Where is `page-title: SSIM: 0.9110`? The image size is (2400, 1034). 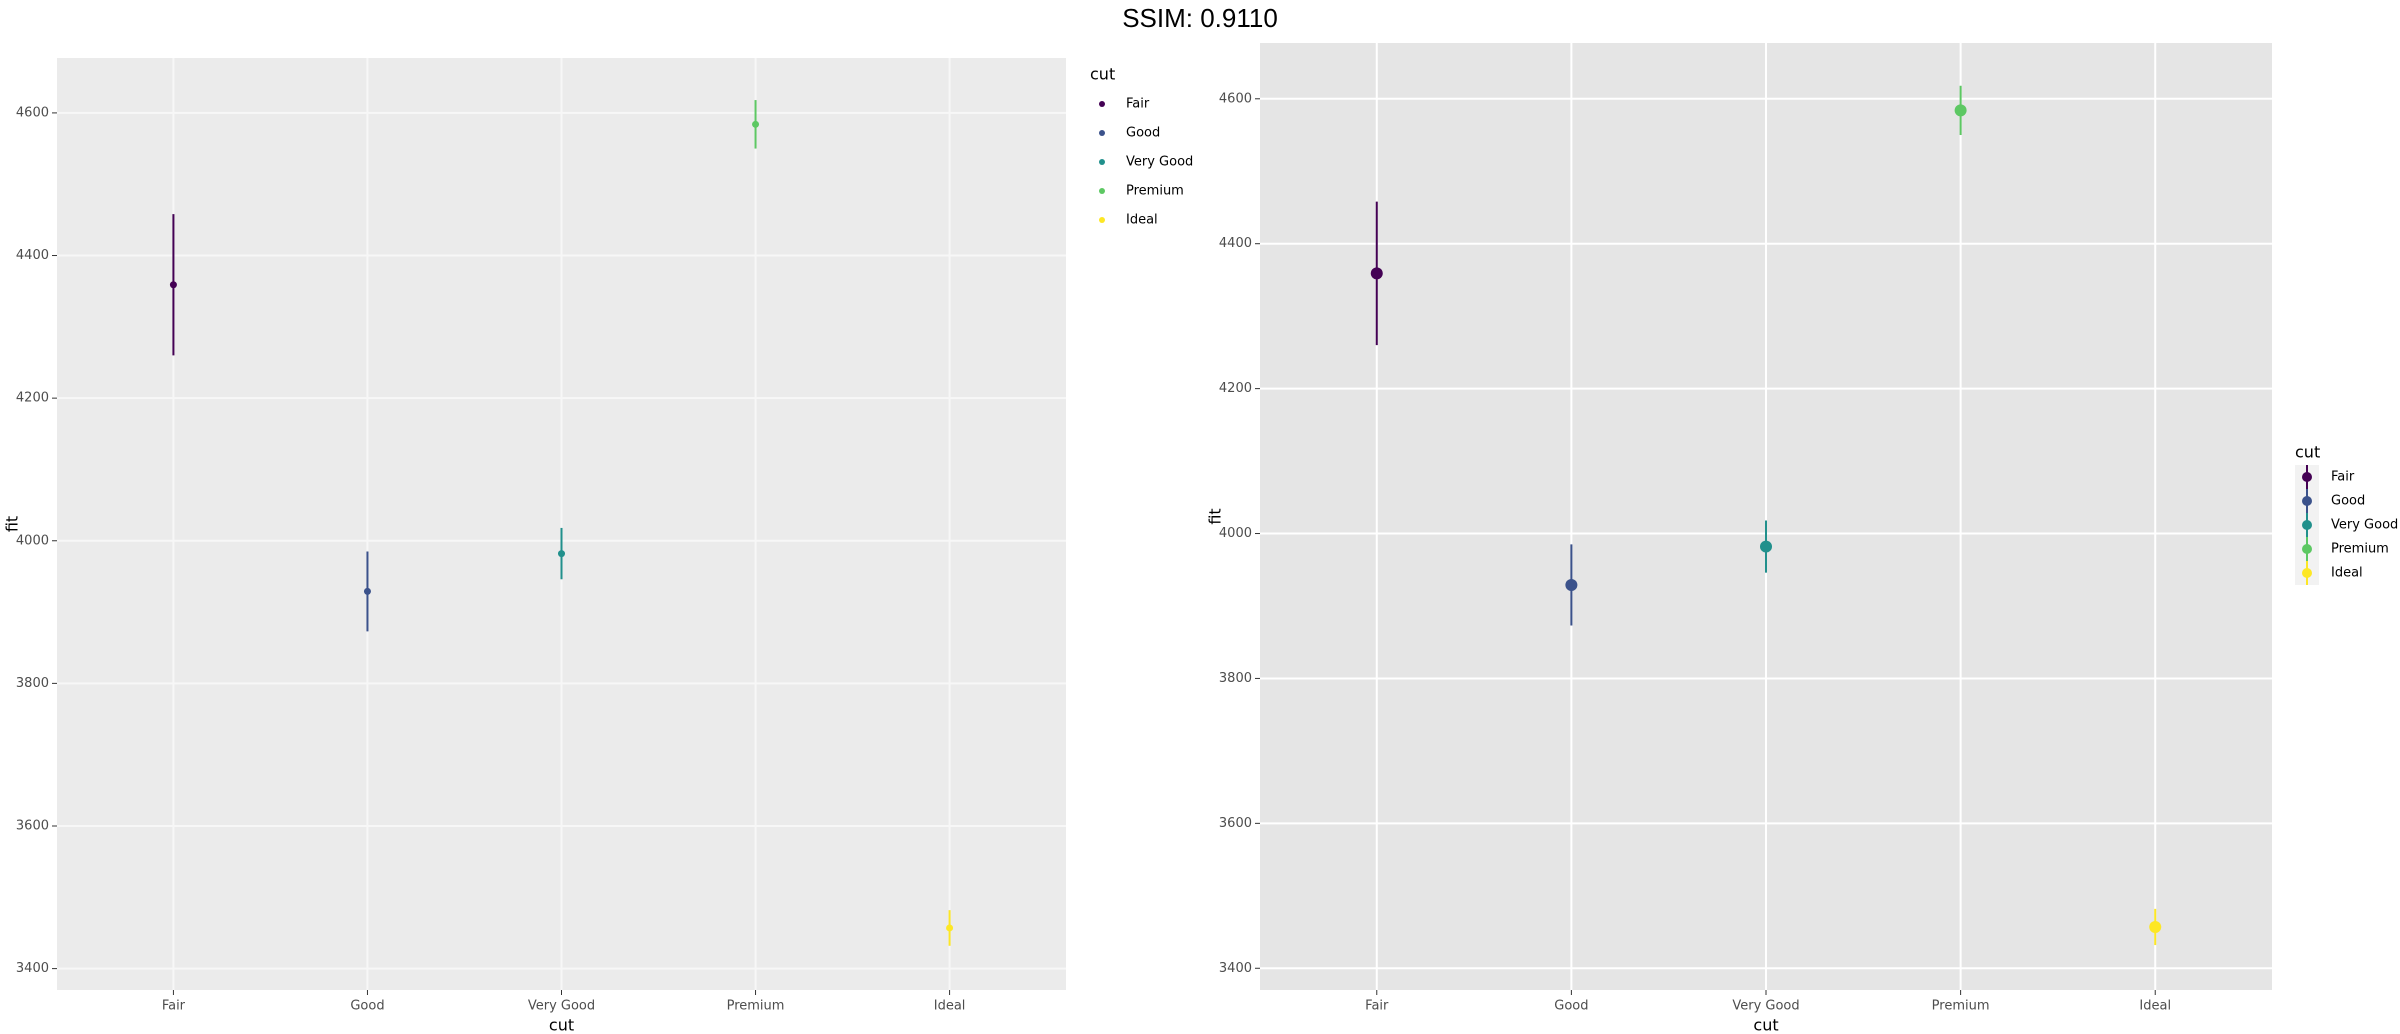 page-title: SSIM: 0.9110 is located at coordinates (1200, 18).